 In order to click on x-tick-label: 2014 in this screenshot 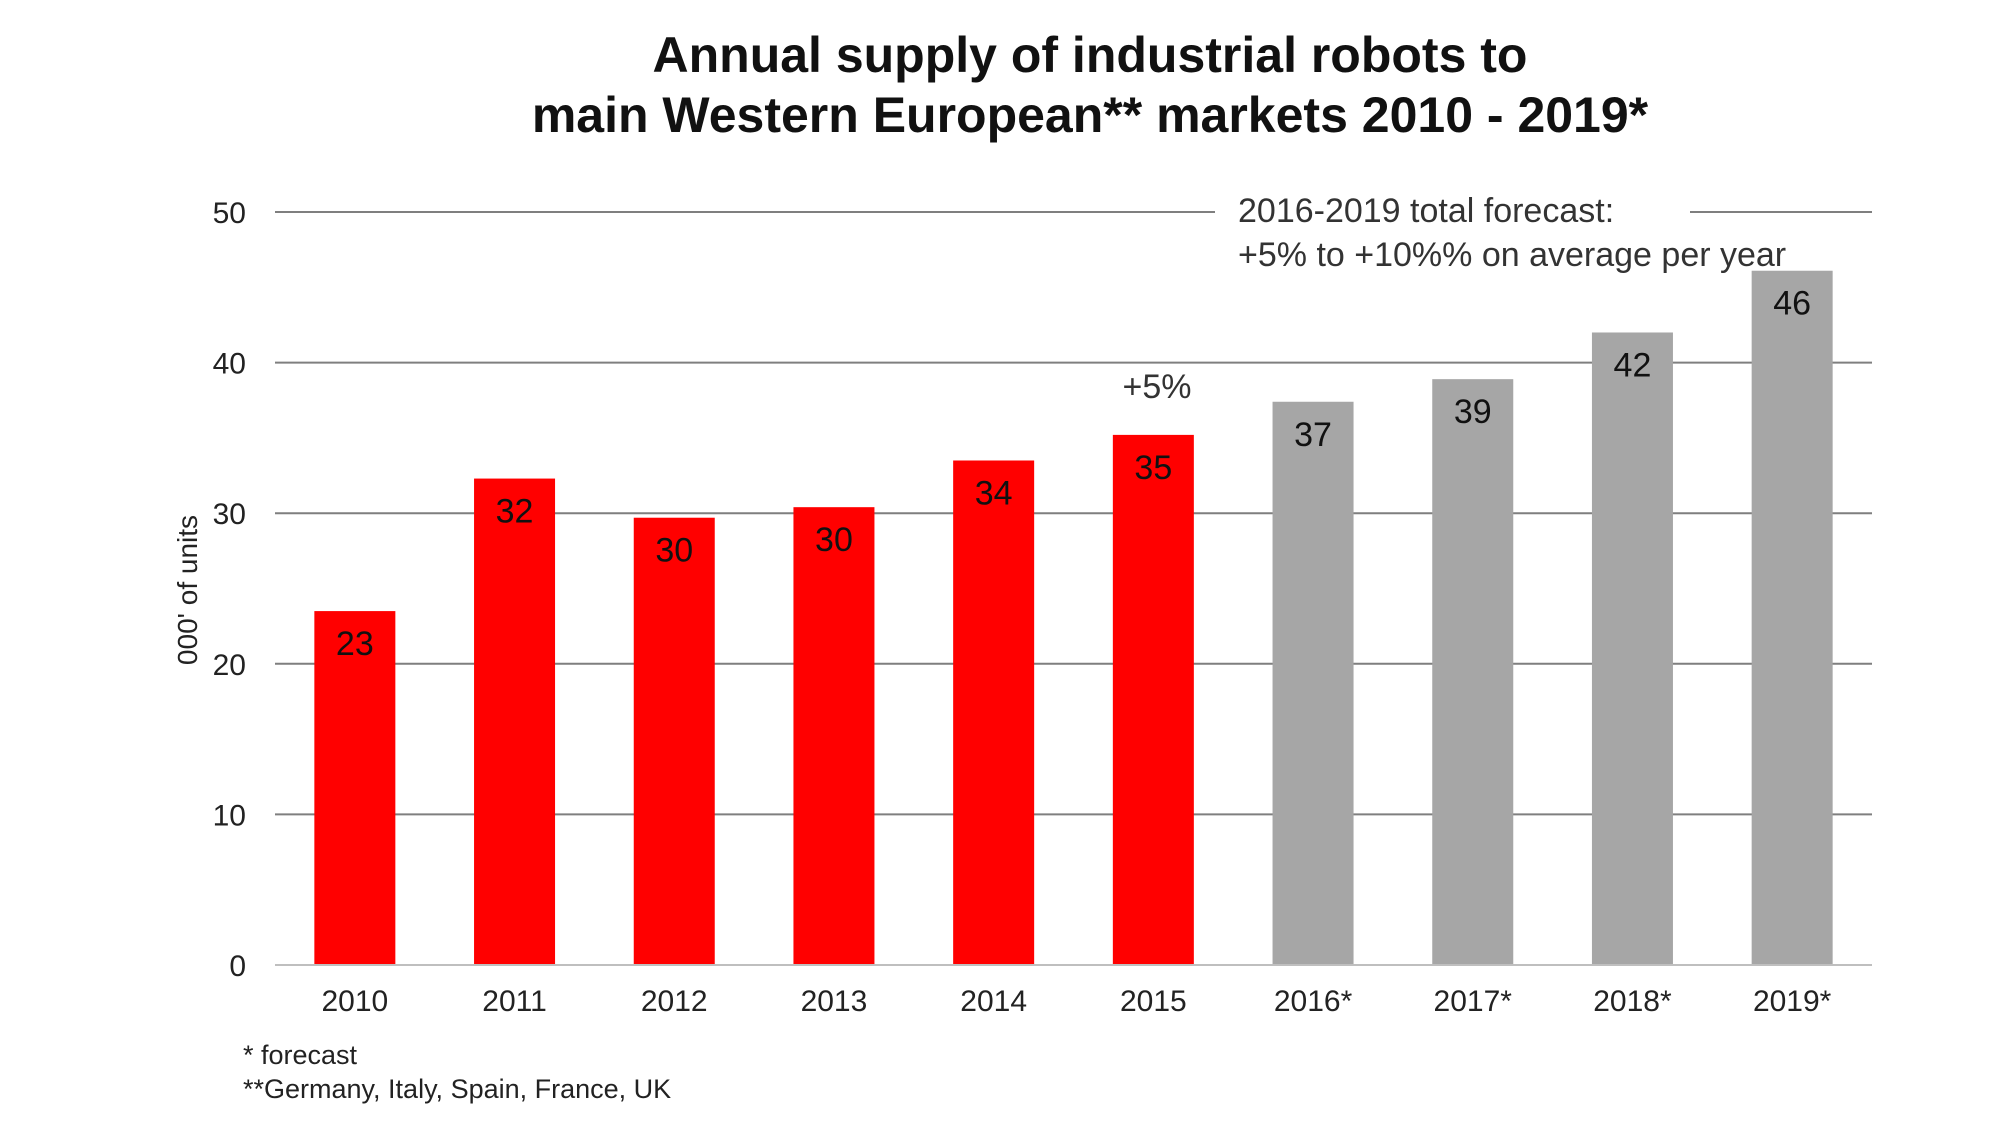, I will do `click(993, 1001)`.